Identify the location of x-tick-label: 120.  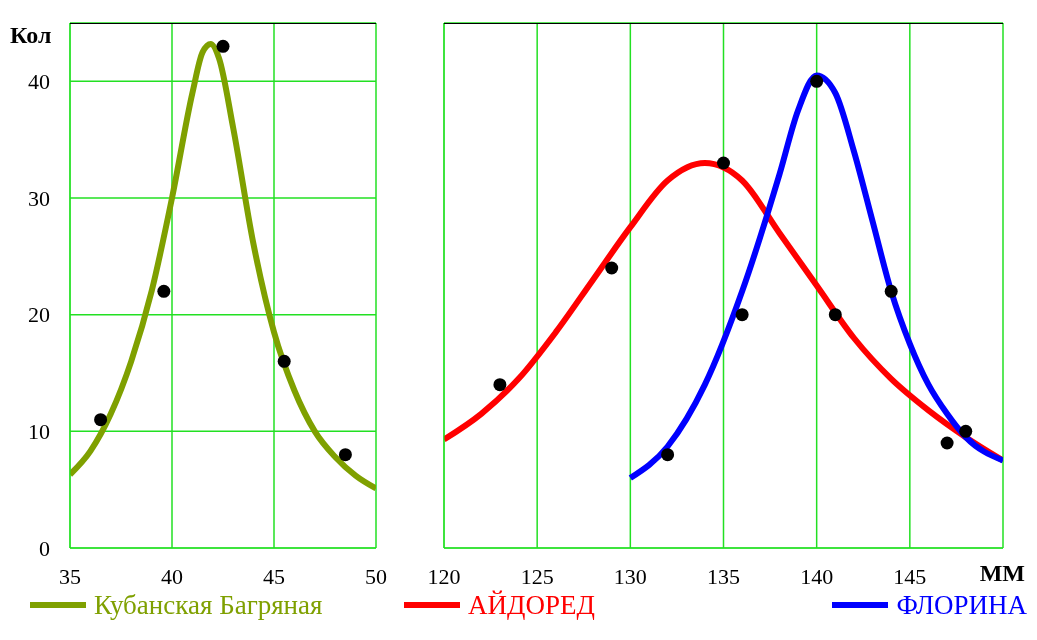
(444, 576).